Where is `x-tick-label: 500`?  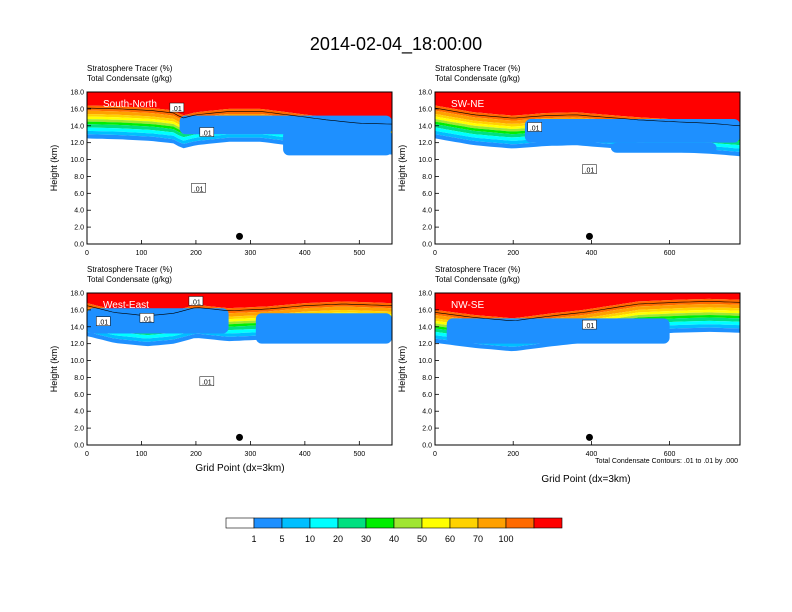
x-tick-label: 500 is located at coordinates (359, 253).